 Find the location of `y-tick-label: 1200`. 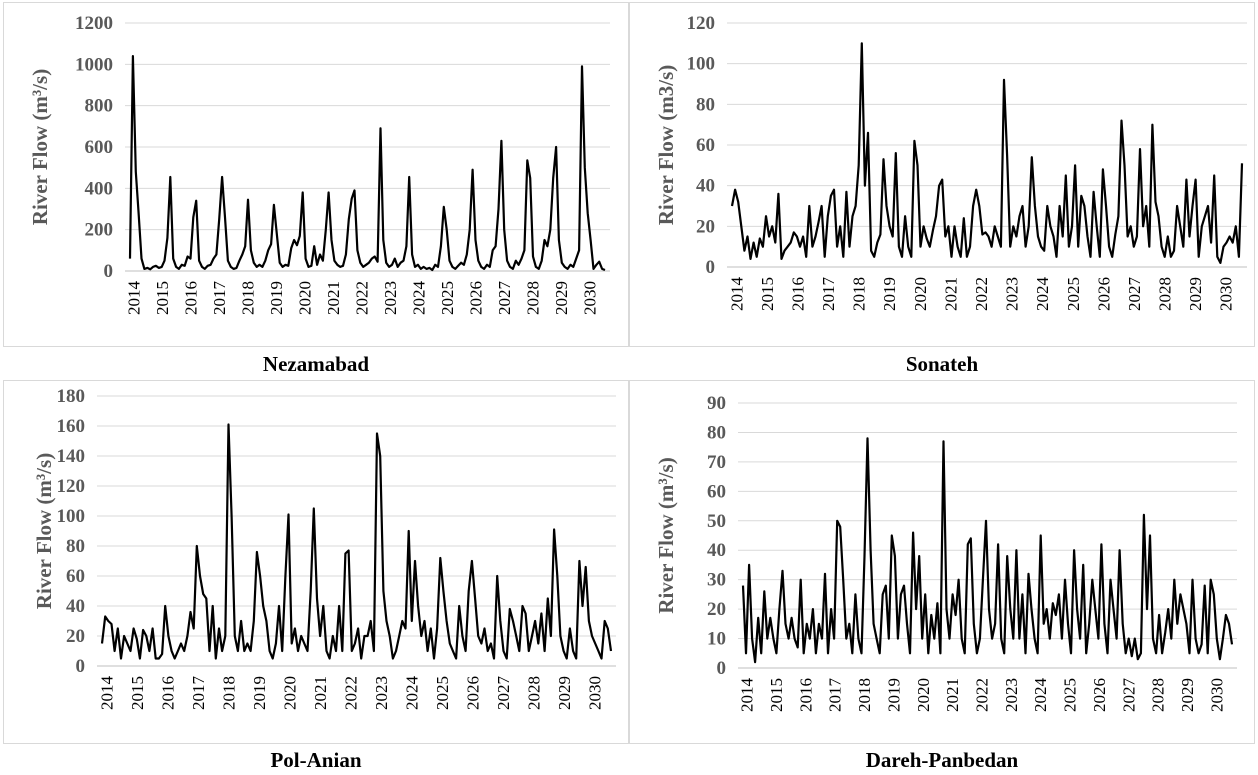

y-tick-label: 1200 is located at coordinates (94, 23).